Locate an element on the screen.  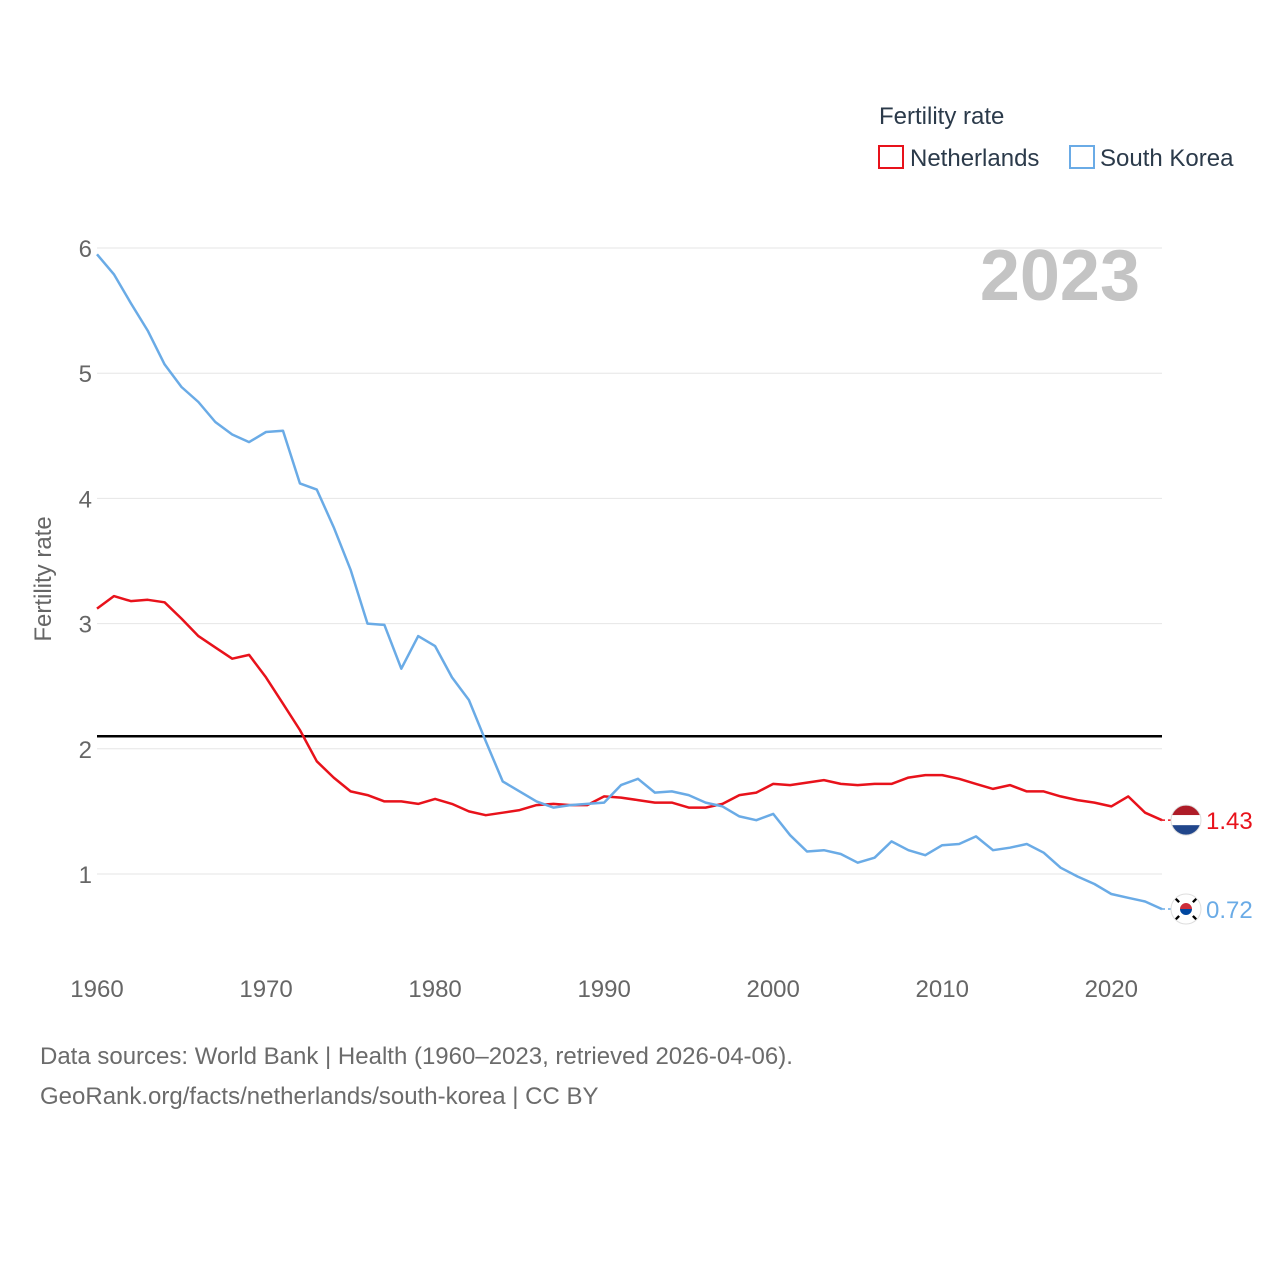
flag-stripe-white is located at coordinates (1186, 820).